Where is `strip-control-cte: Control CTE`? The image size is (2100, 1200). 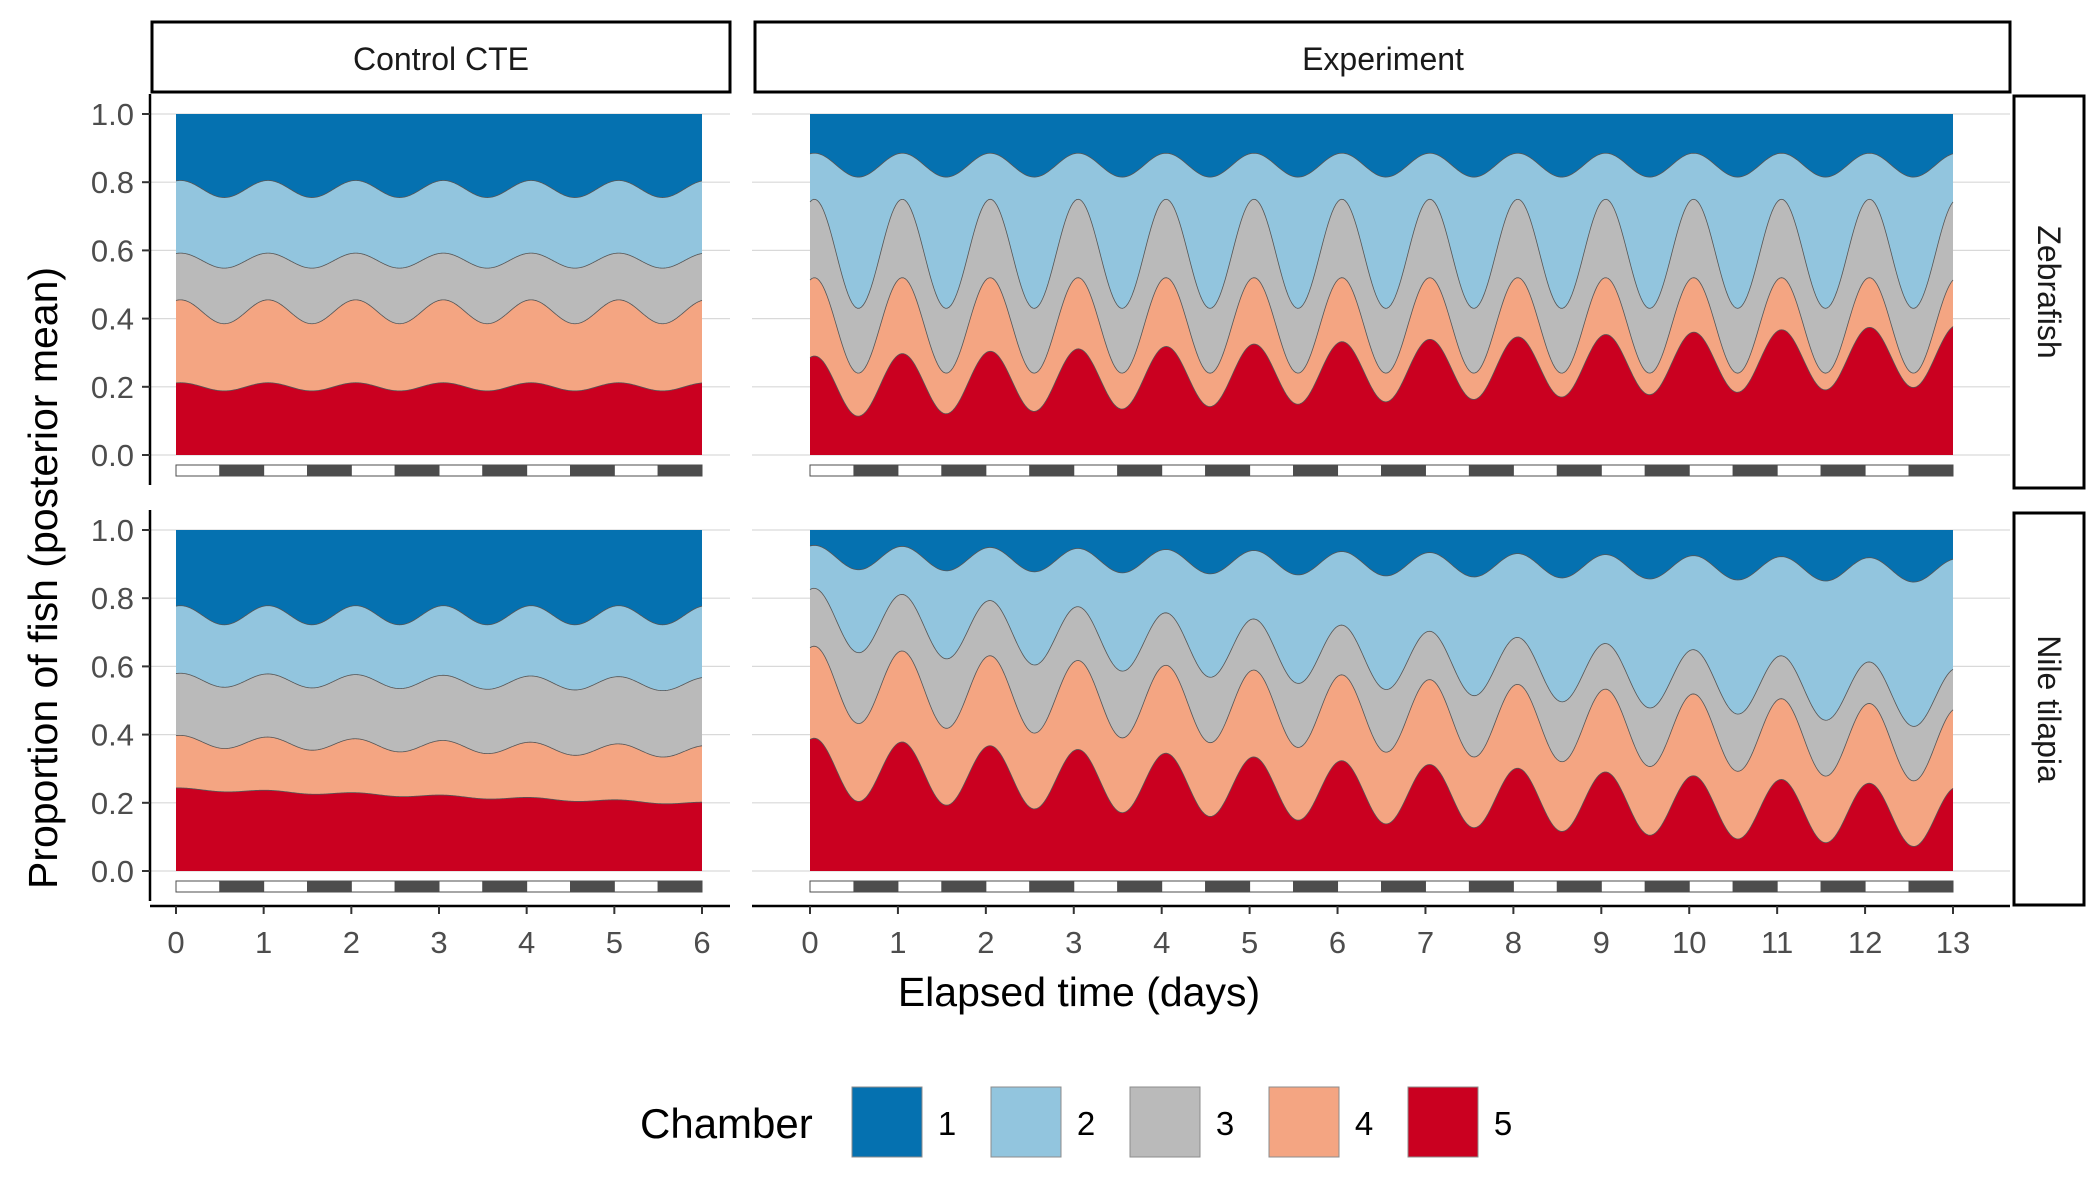 strip-control-cte: Control CTE is located at coordinates (441, 57).